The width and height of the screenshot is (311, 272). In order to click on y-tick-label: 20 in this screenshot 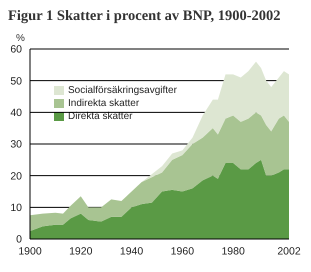, I will do `click(16, 176)`.